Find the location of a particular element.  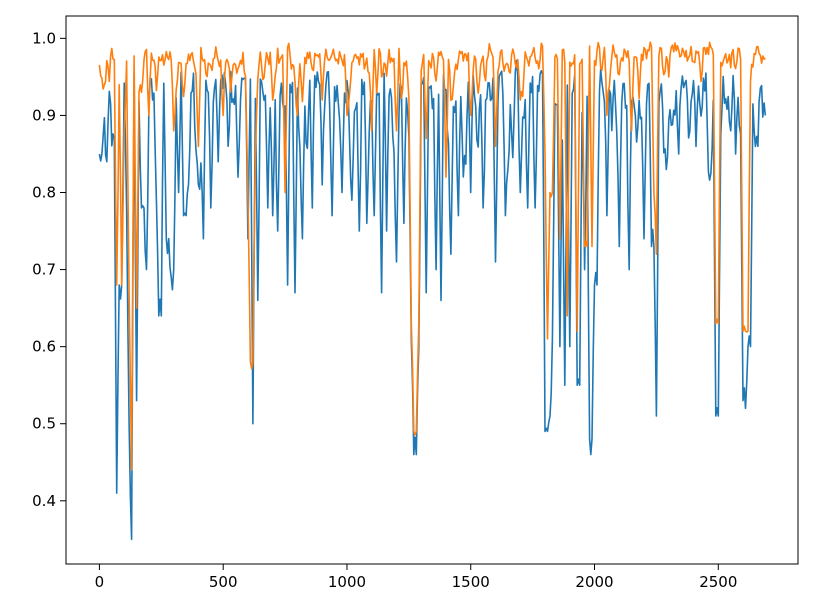

y-axis-ticks: 0.4 0.5 0.6 0.7 0.8 0.9 1.0 is located at coordinates (49, 269).